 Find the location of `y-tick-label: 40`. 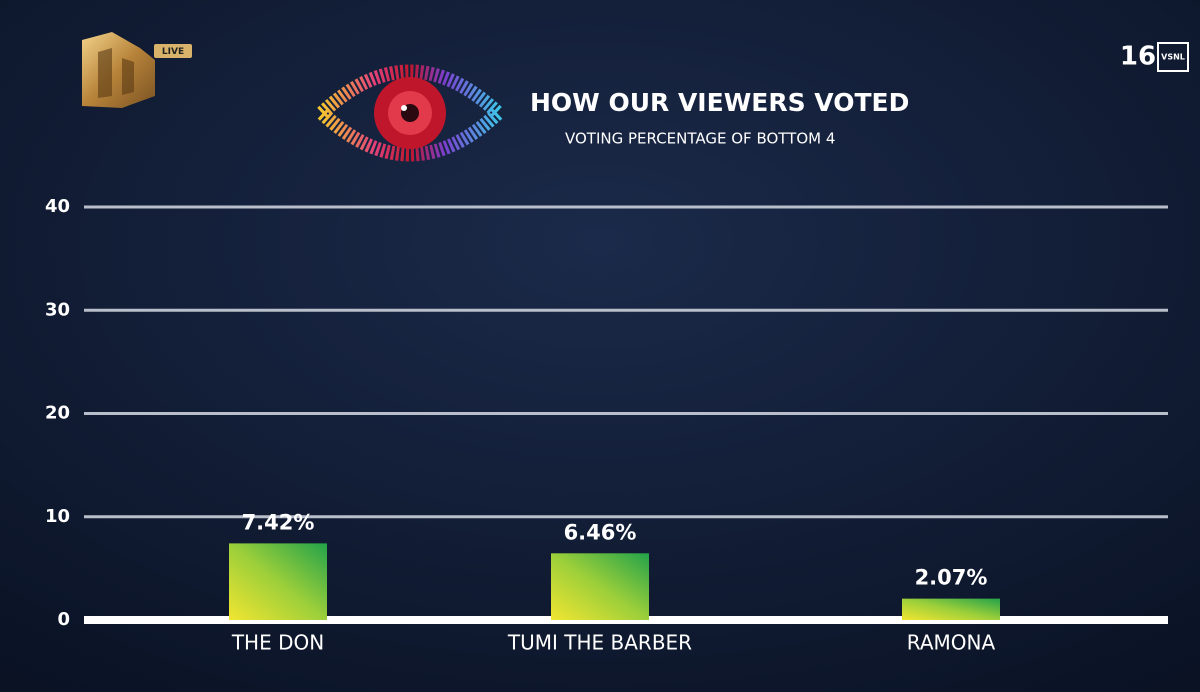

y-tick-label: 40 is located at coordinates (57, 206).